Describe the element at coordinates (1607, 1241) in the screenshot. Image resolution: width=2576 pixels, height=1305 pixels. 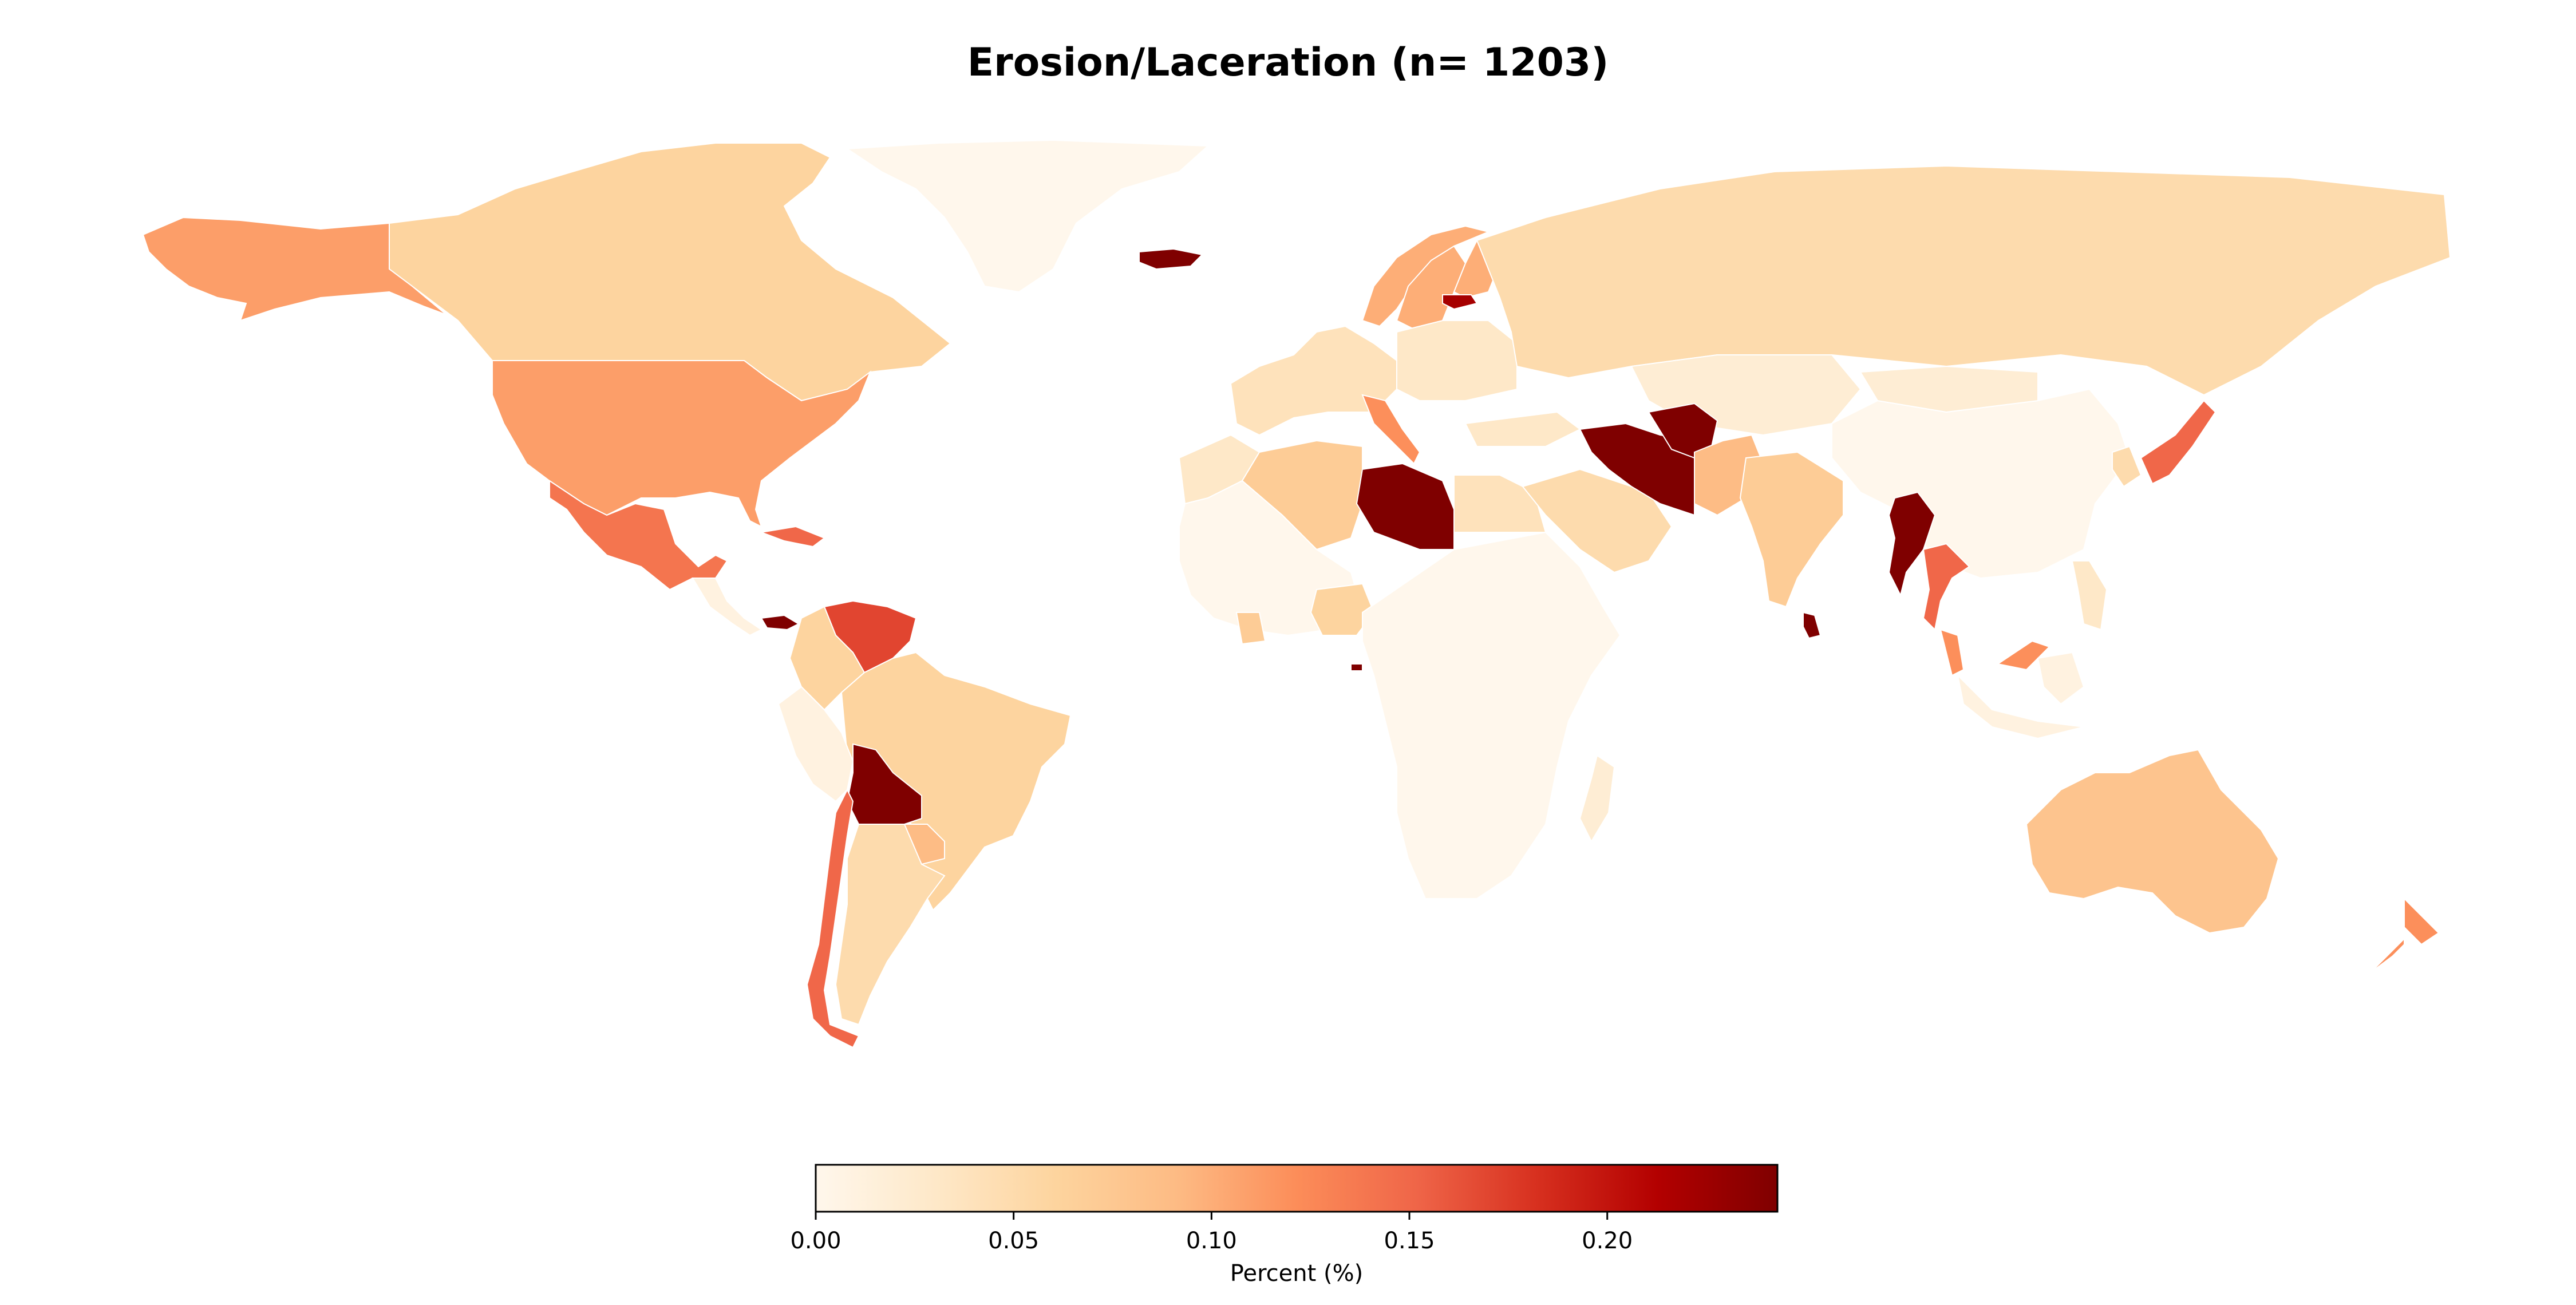
I see `colorbar-tick-label: 0.20` at that location.